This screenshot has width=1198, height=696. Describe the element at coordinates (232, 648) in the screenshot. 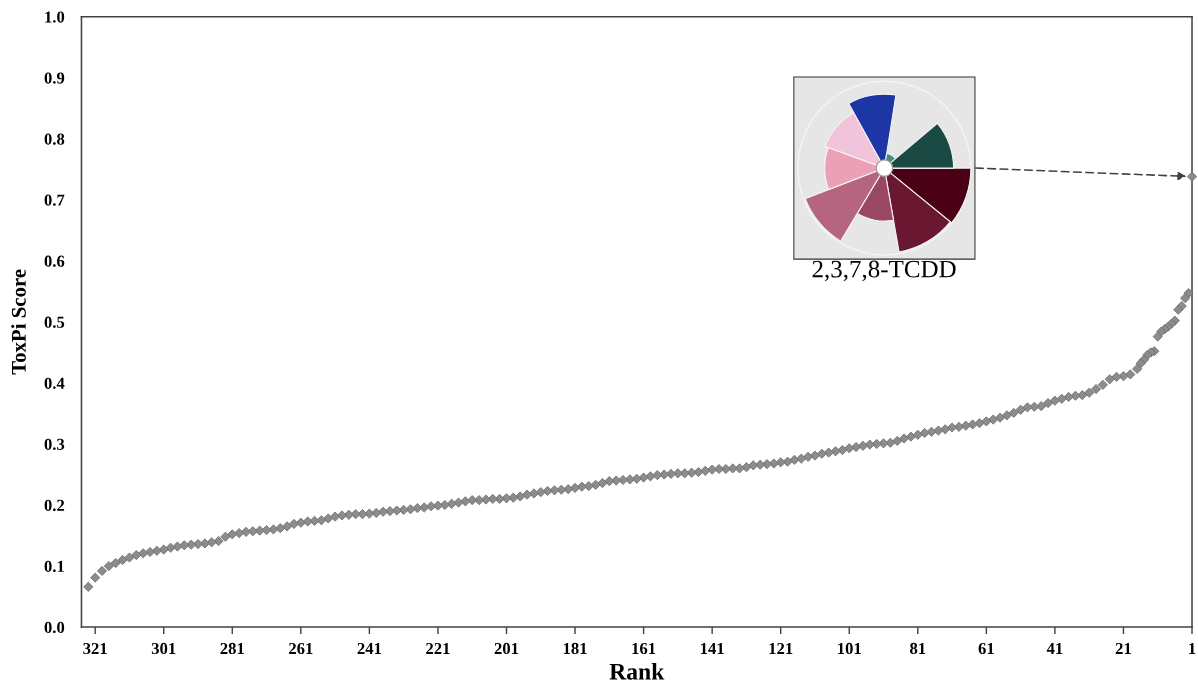

I see `x-tick-label: 281` at that location.